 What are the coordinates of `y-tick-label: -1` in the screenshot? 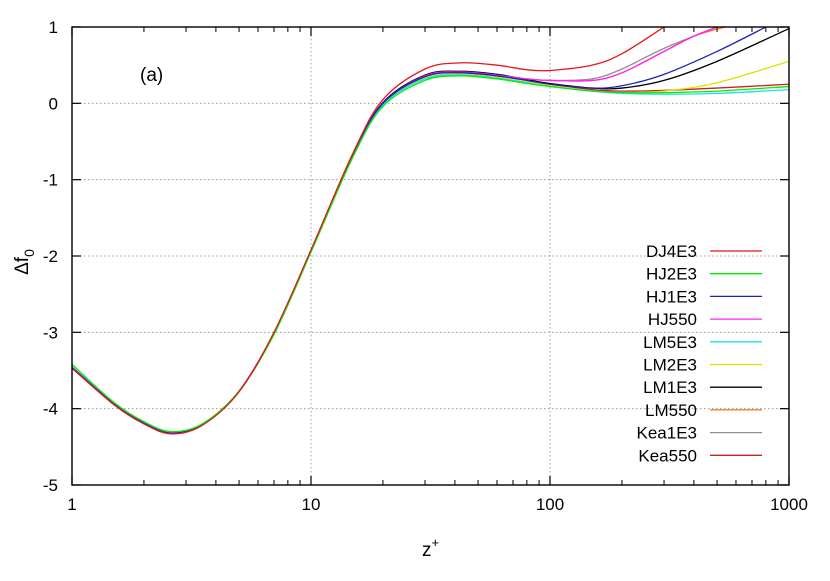 It's located at (50, 180).